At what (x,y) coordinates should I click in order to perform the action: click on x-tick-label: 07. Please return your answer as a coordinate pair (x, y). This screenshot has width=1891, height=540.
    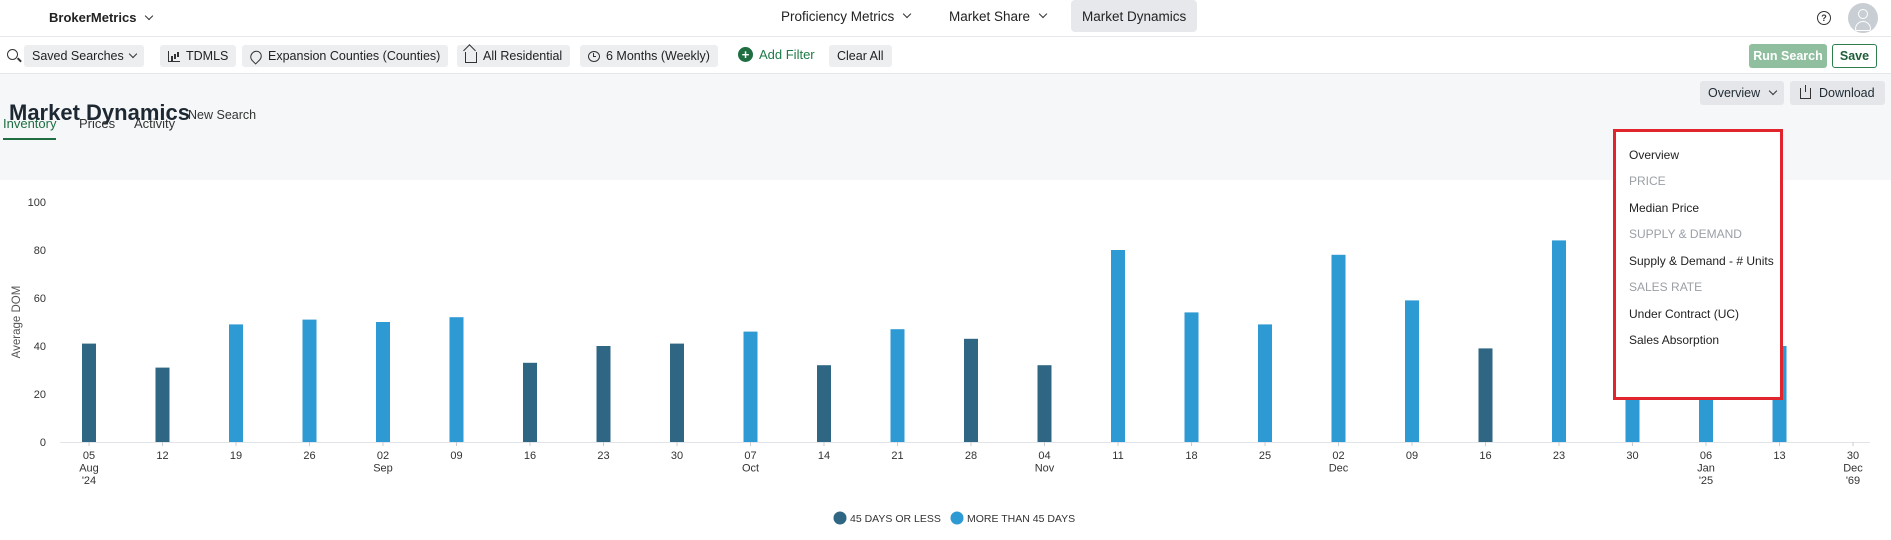
    Looking at the image, I should click on (750, 456).